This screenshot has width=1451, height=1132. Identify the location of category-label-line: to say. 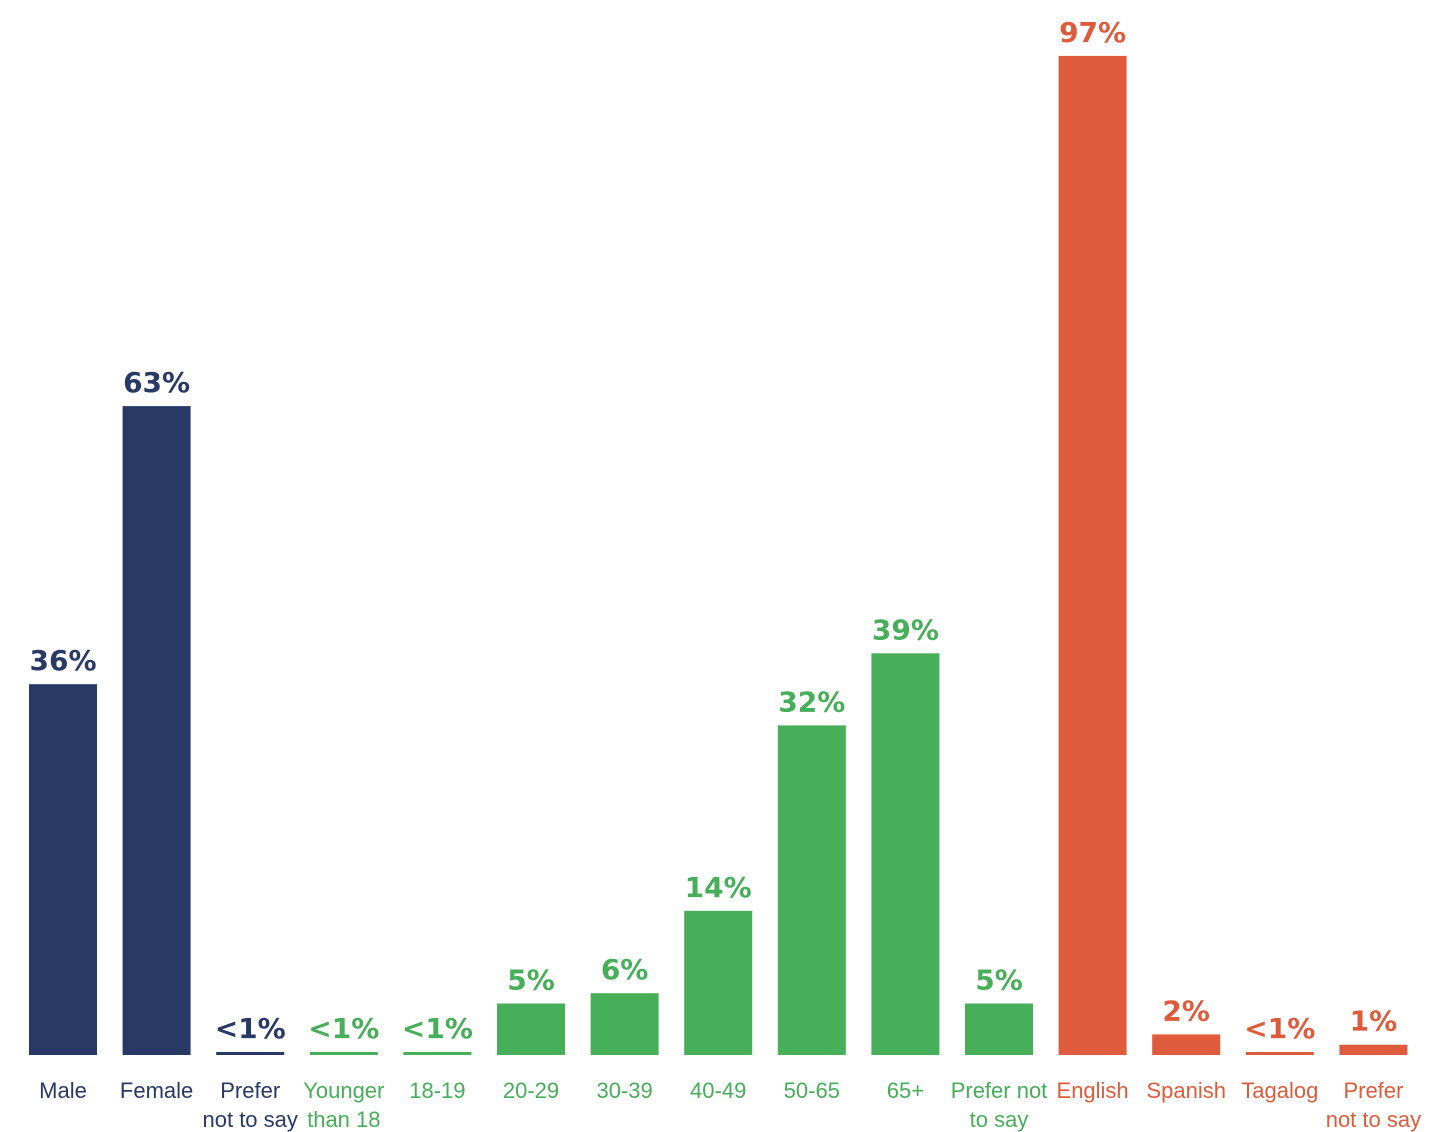
(999, 1119).